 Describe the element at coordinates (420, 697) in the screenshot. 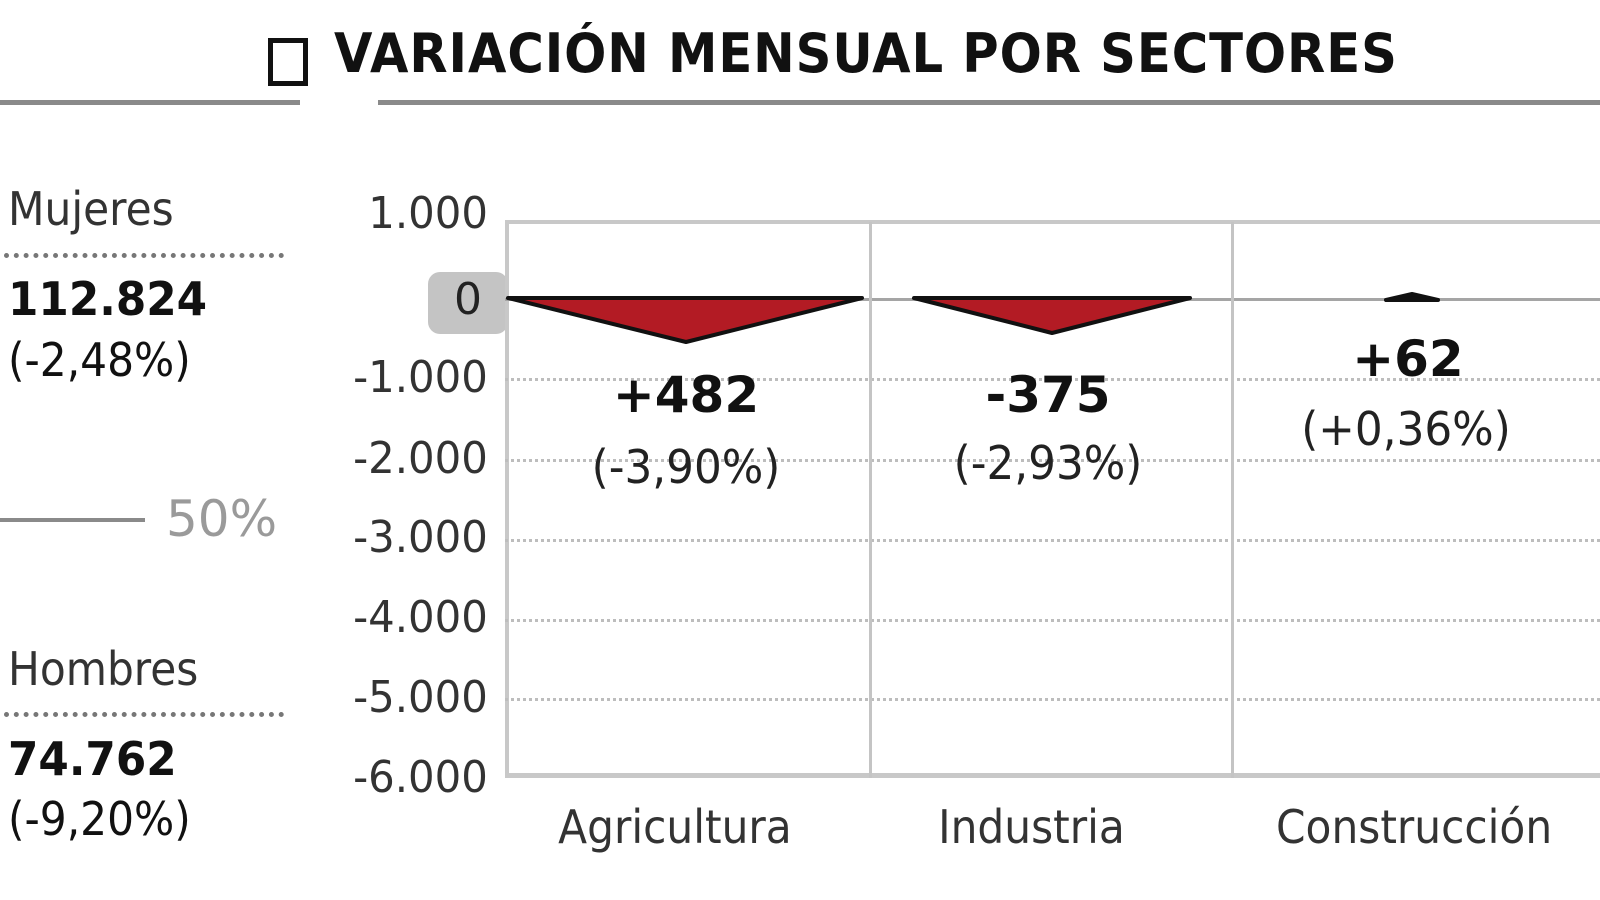

I see `y-tick: -5.000` at that location.